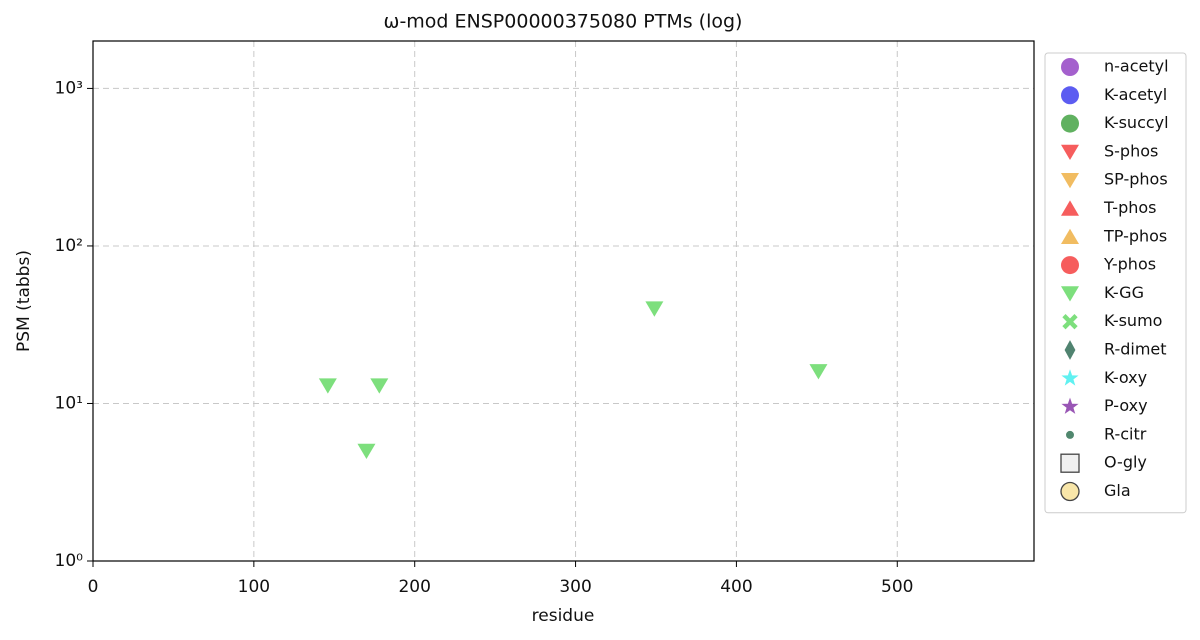 Image resolution: width=1200 pixels, height=640 pixels. What do you see at coordinates (1129, 264) in the screenshot?
I see `legend-label: Y-phos` at bounding box center [1129, 264].